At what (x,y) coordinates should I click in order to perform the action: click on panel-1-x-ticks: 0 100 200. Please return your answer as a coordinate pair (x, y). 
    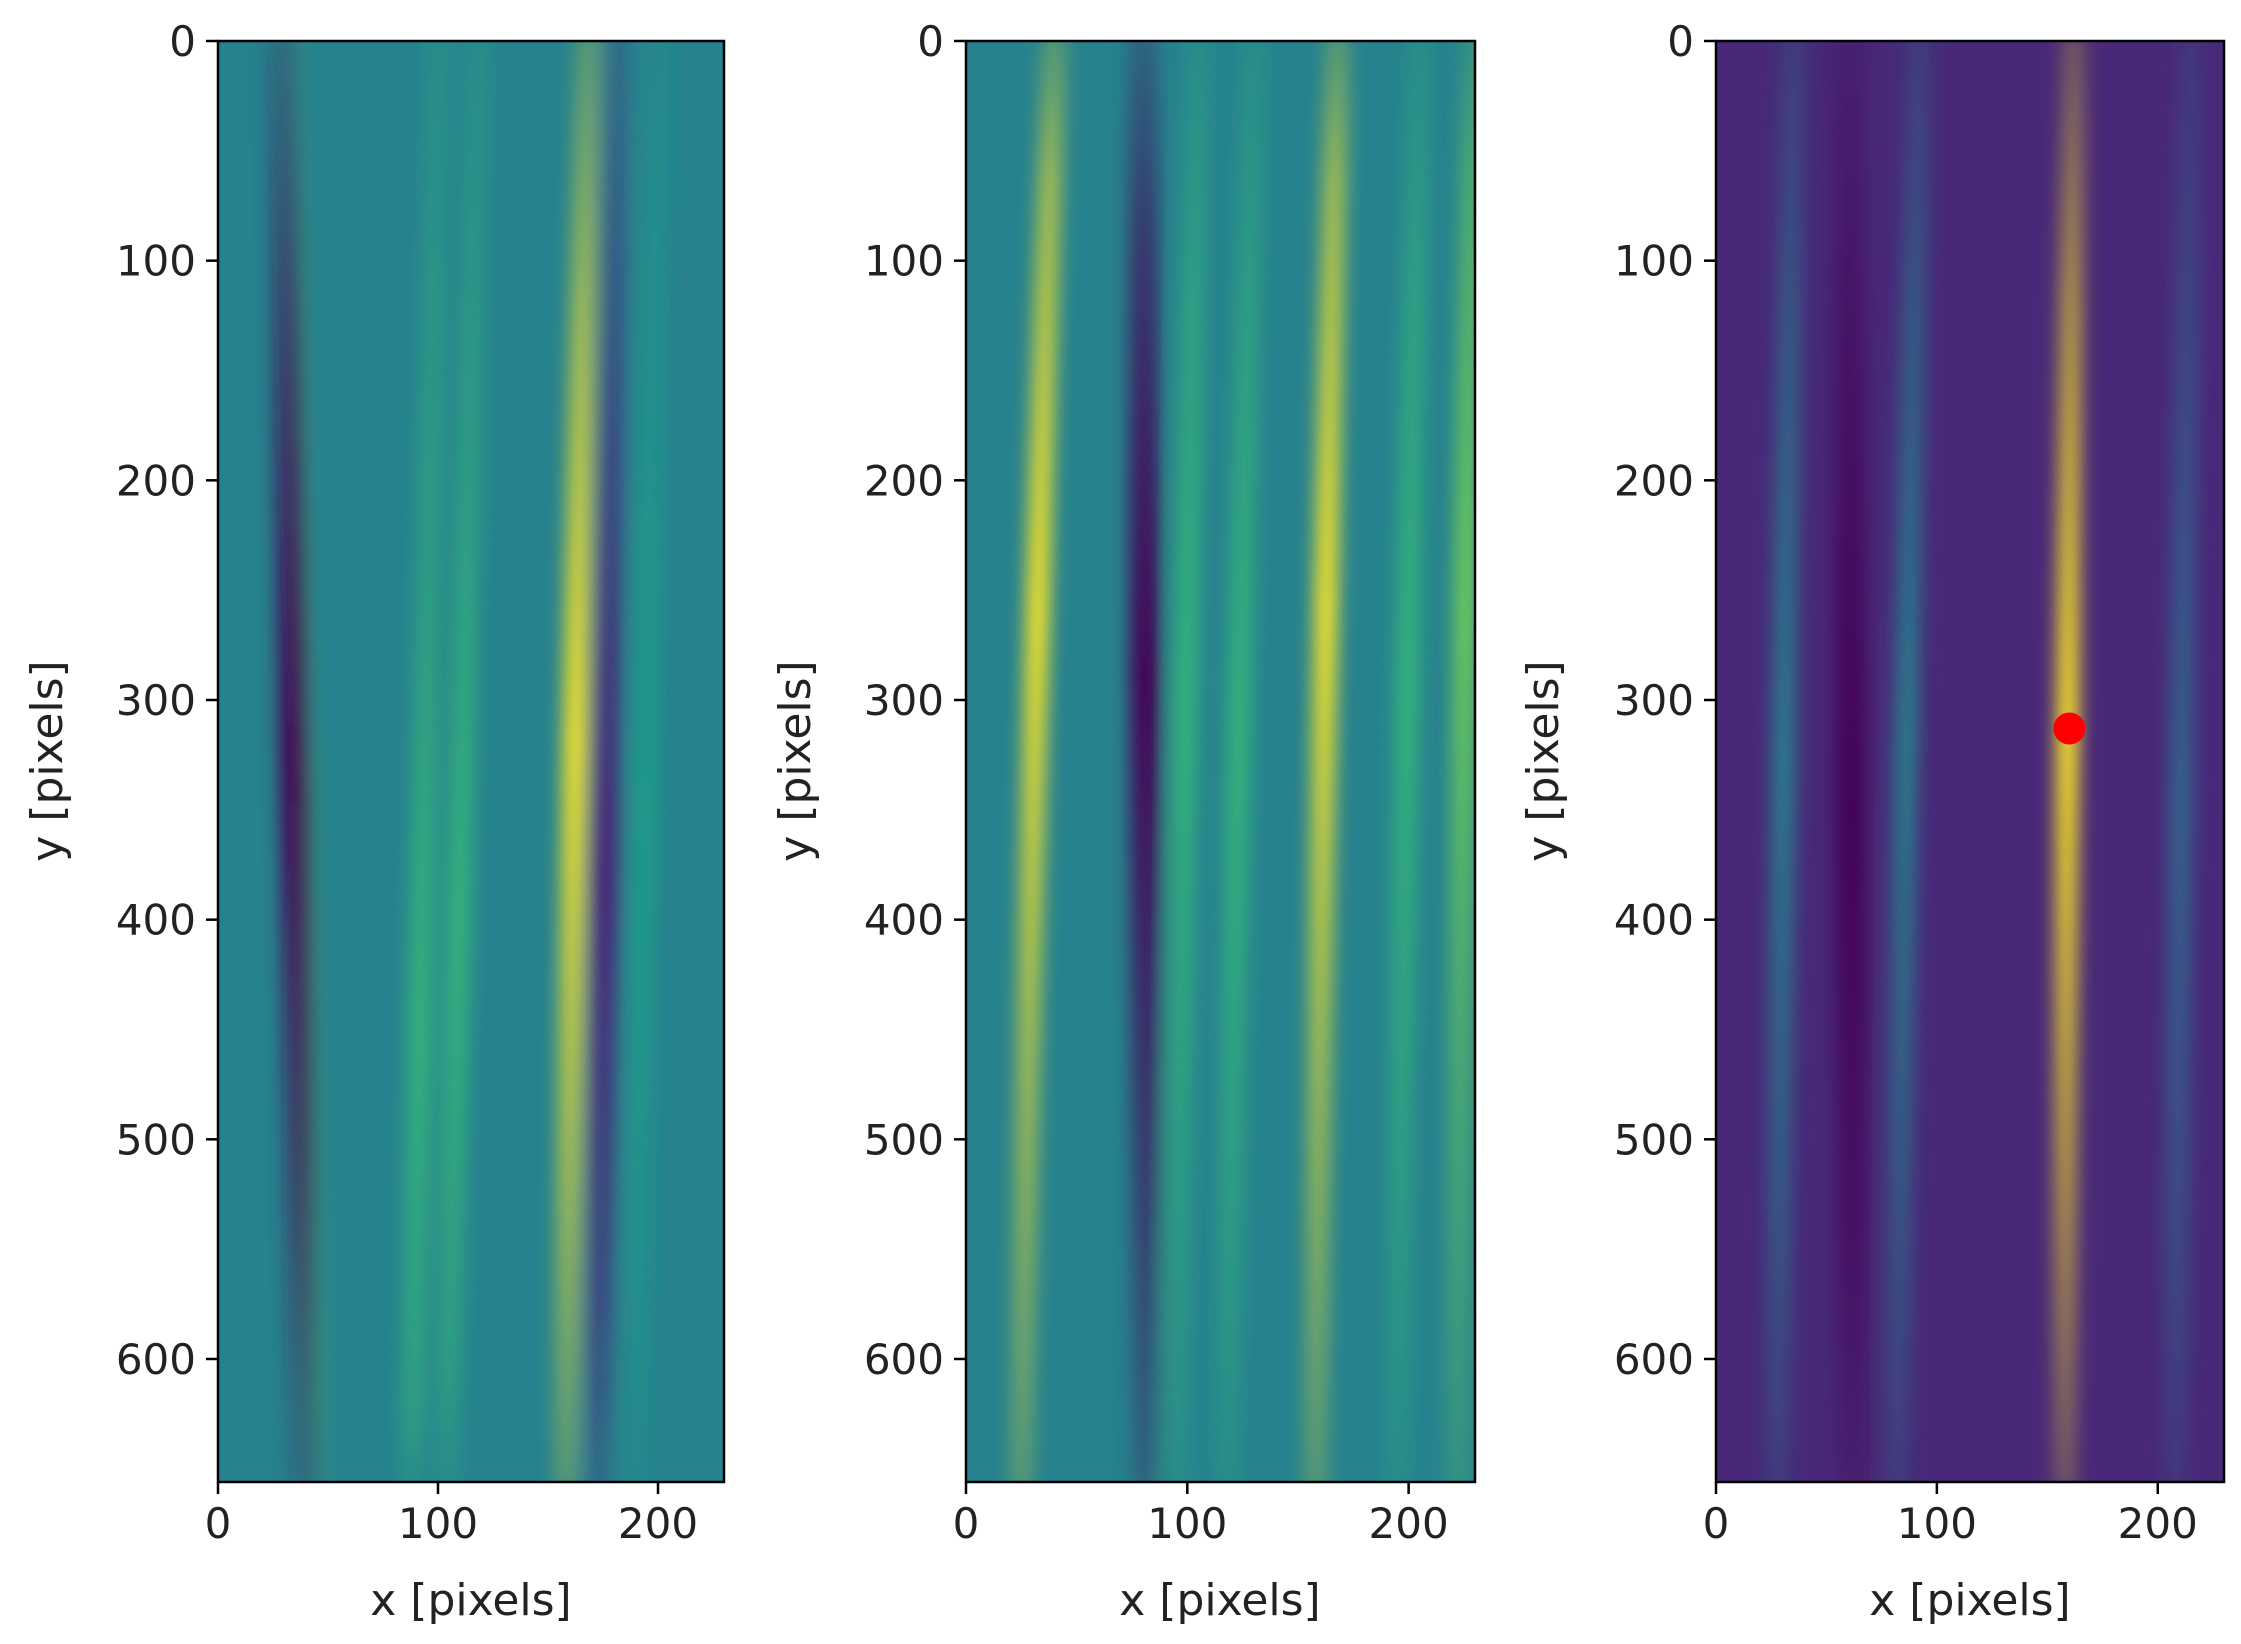
    Looking at the image, I should click on (451, 1515).